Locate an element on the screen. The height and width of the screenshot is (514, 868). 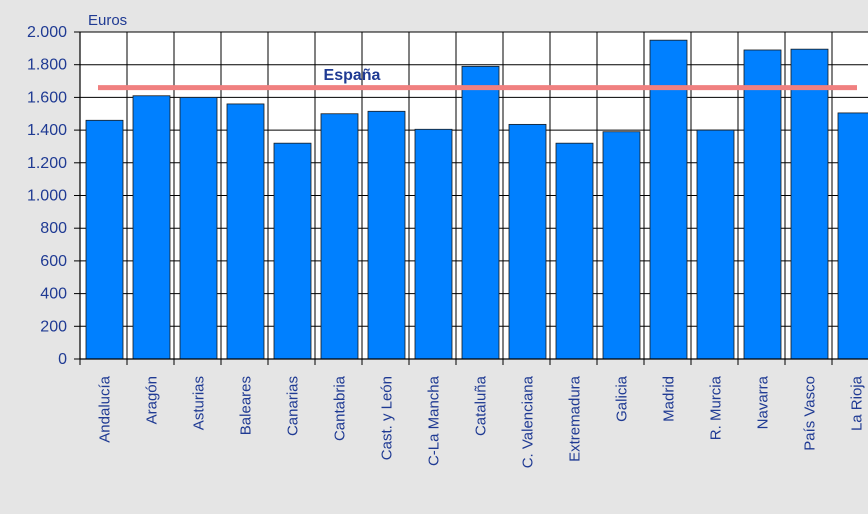
y-tick-label: 800 is located at coordinates (53, 228).